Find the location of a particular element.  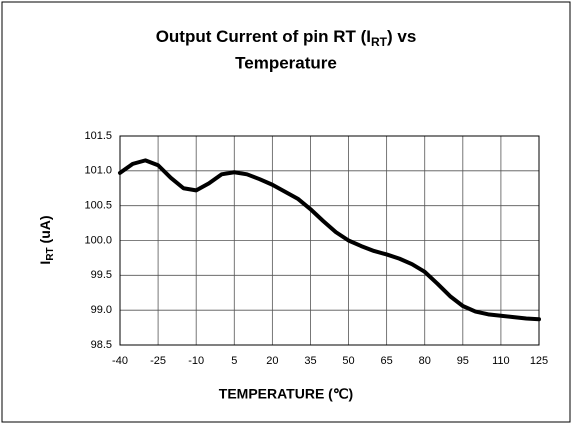

chart-title: Output Current of pin RT (IRT) vs is located at coordinates (286, 38).